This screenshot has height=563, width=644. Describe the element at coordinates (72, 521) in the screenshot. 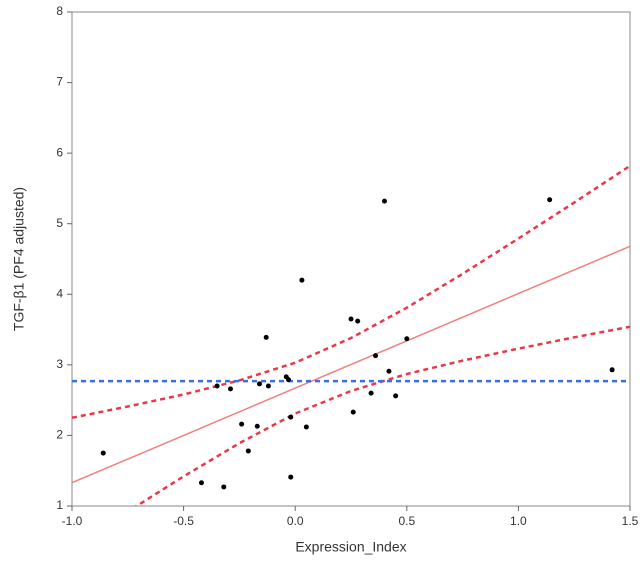

I see `x-tick-label: -1.0` at that location.